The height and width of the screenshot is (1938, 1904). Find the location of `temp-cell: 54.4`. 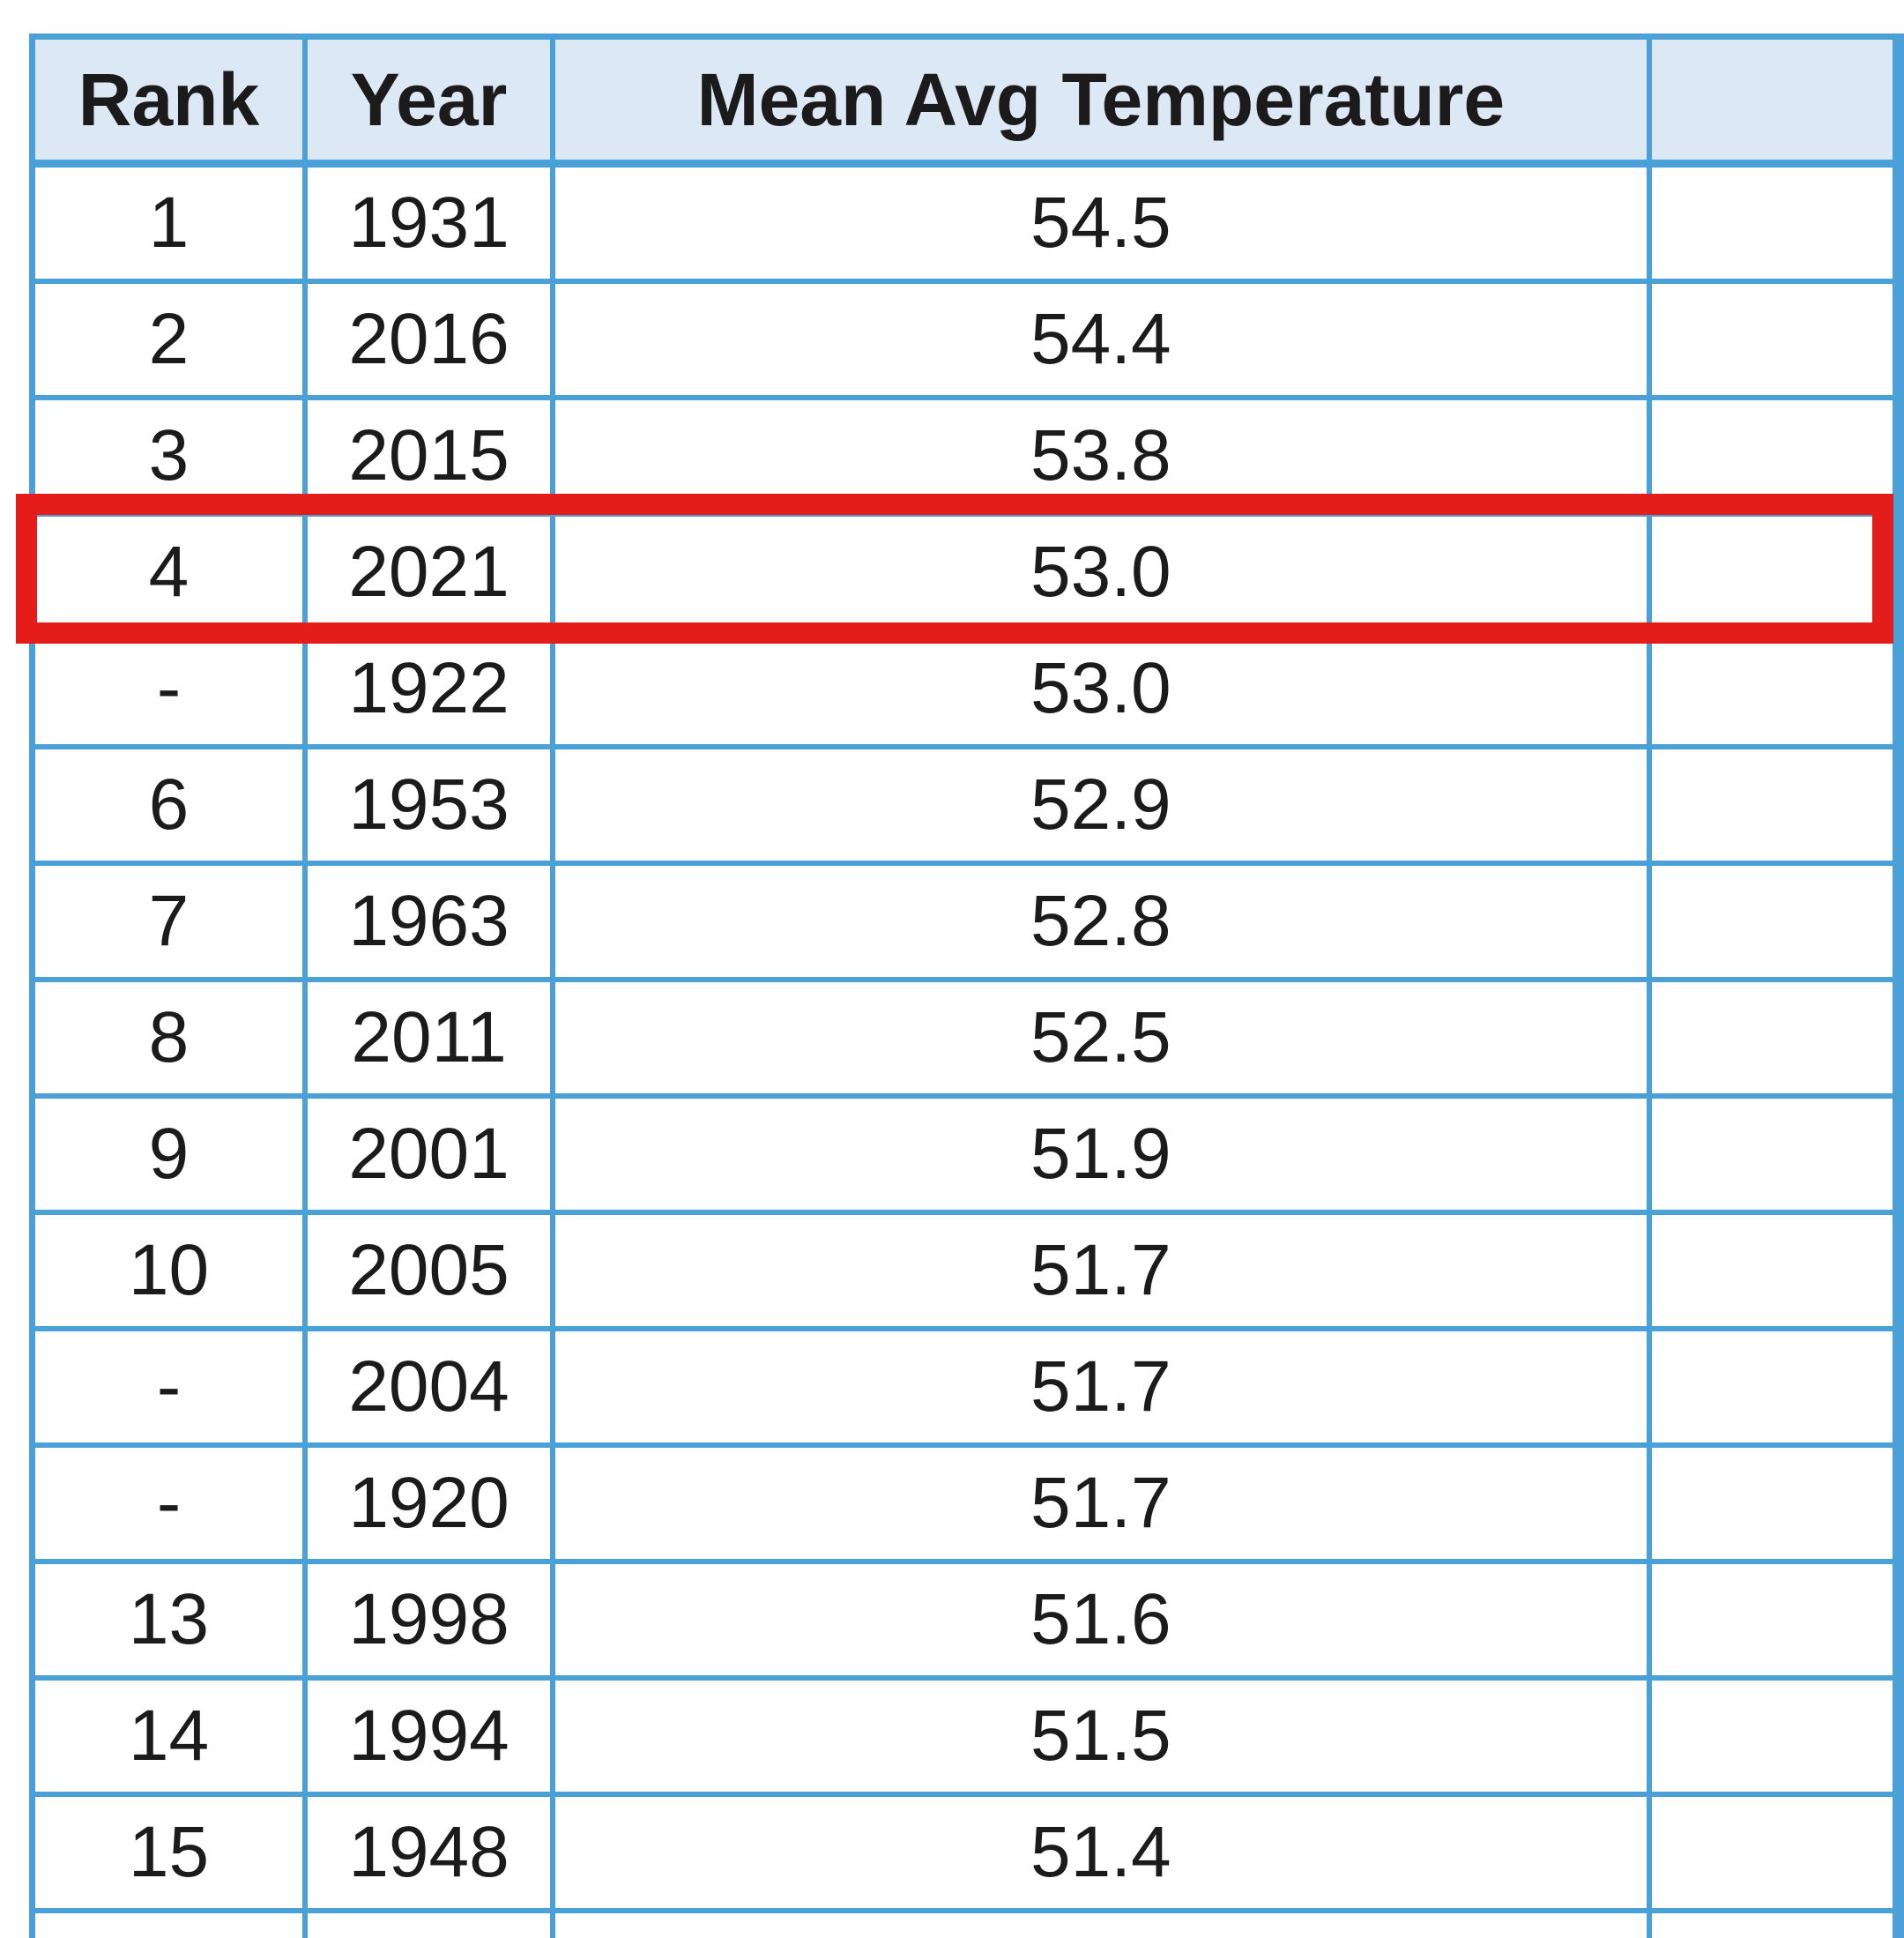

temp-cell: 54.4 is located at coordinates (1103, 342).